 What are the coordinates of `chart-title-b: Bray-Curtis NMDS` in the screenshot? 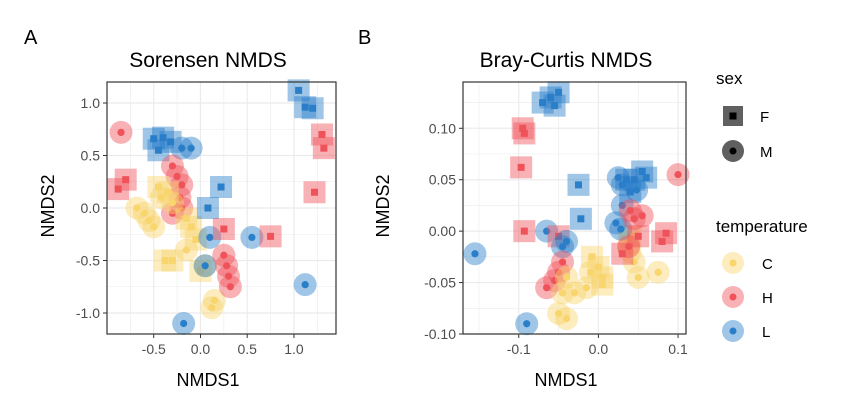 It's located at (566, 60).